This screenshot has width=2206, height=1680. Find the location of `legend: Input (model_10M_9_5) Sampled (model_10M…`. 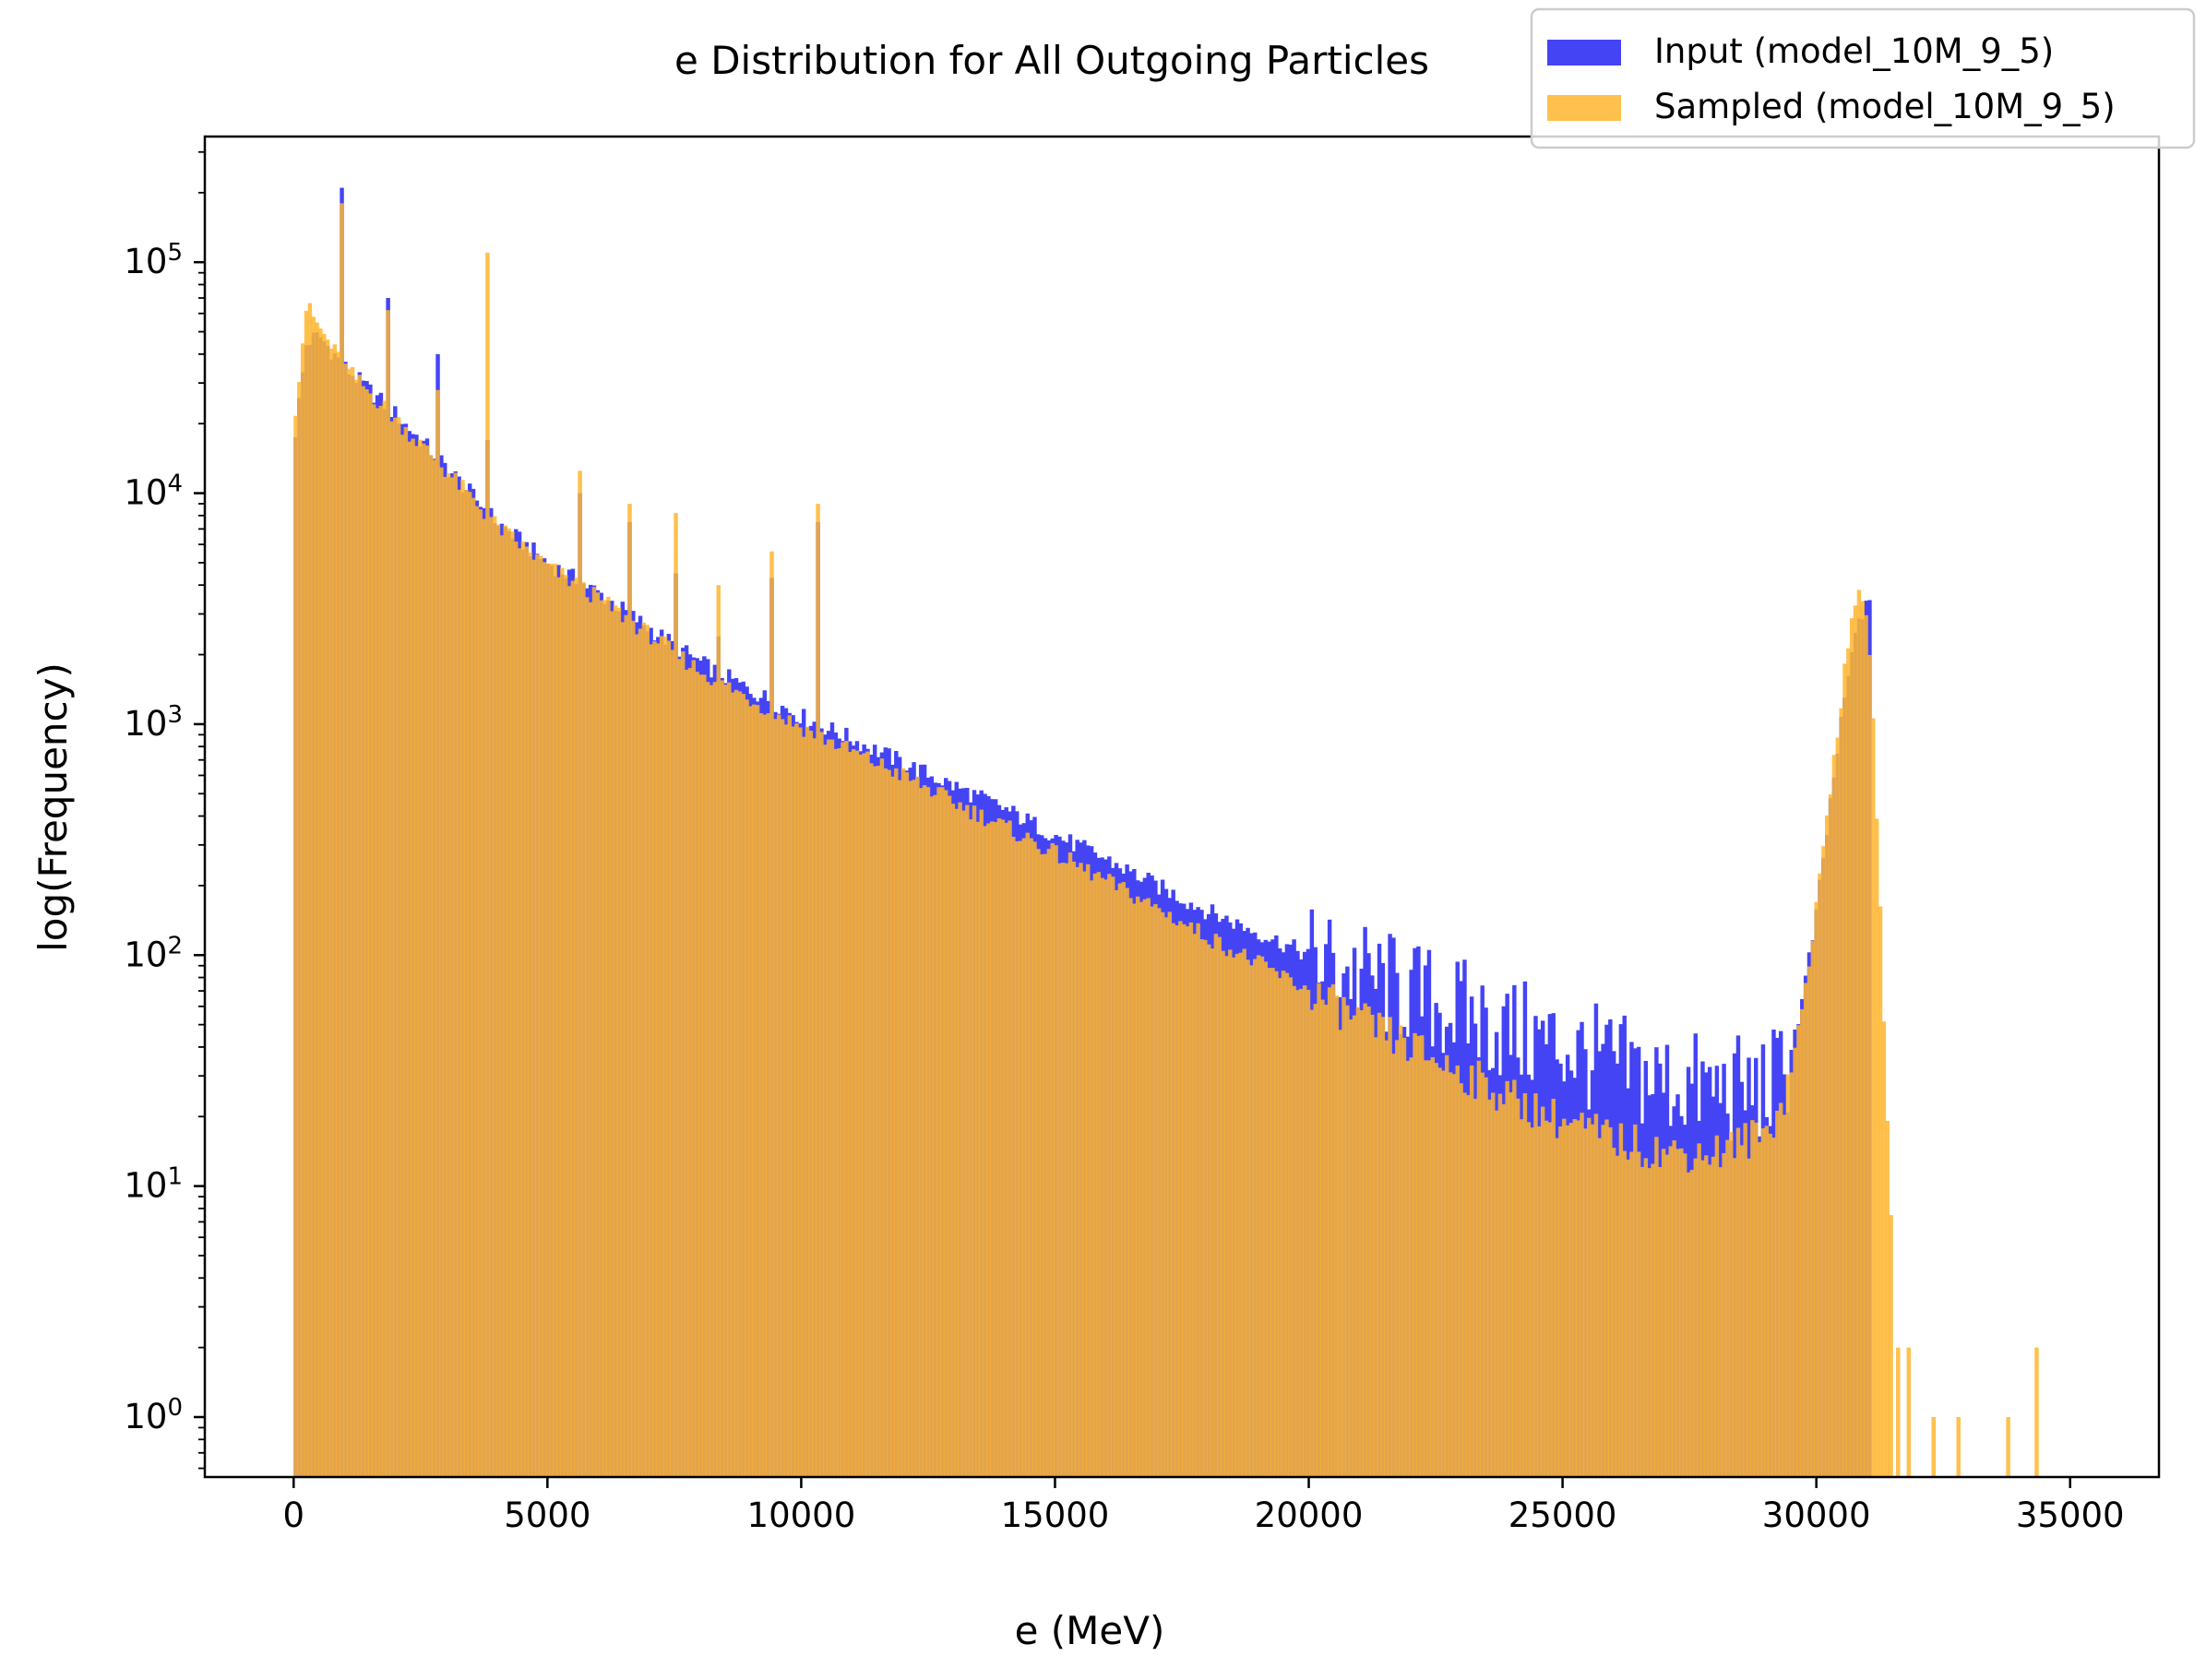

legend: Input (model_10M_9_5) Sampled (model_10M… is located at coordinates (1863, 78).